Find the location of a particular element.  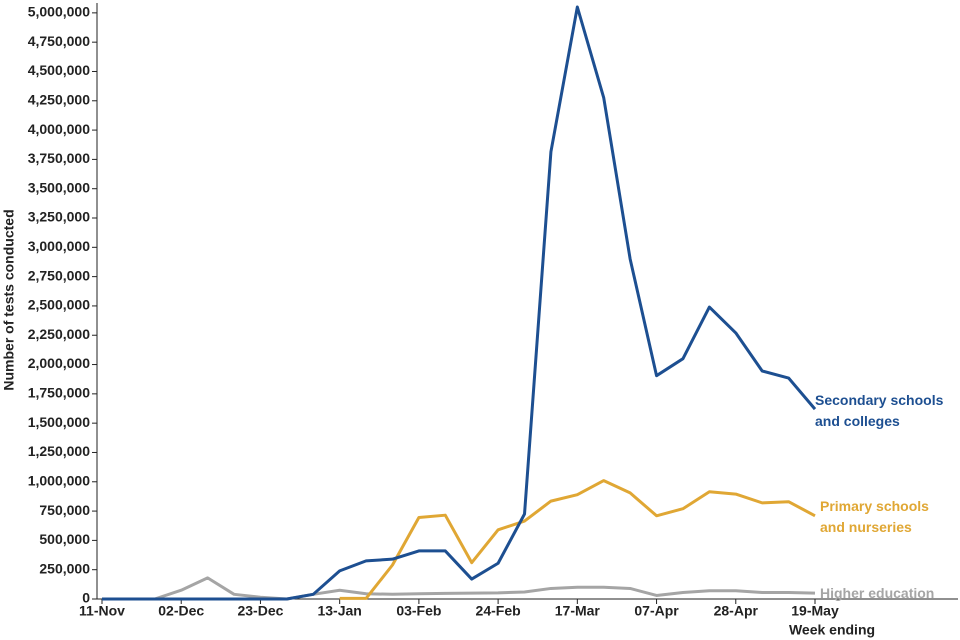

series-label: Primary schools and nurseries is located at coordinates (874, 516).